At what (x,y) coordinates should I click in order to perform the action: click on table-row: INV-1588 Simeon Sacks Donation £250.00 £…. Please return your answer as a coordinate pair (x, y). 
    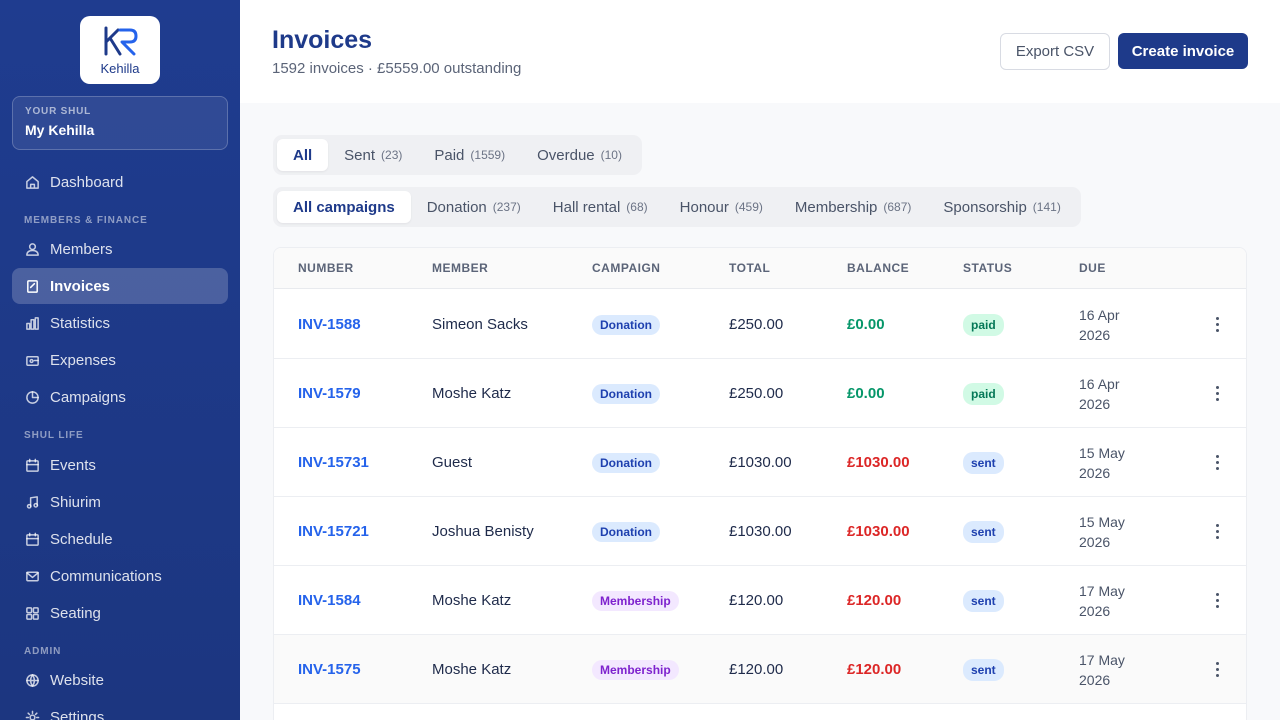
    Looking at the image, I should click on (760, 324).